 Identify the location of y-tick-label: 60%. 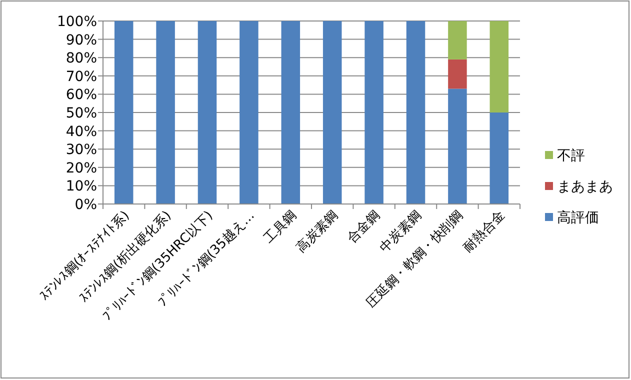
(81, 95).